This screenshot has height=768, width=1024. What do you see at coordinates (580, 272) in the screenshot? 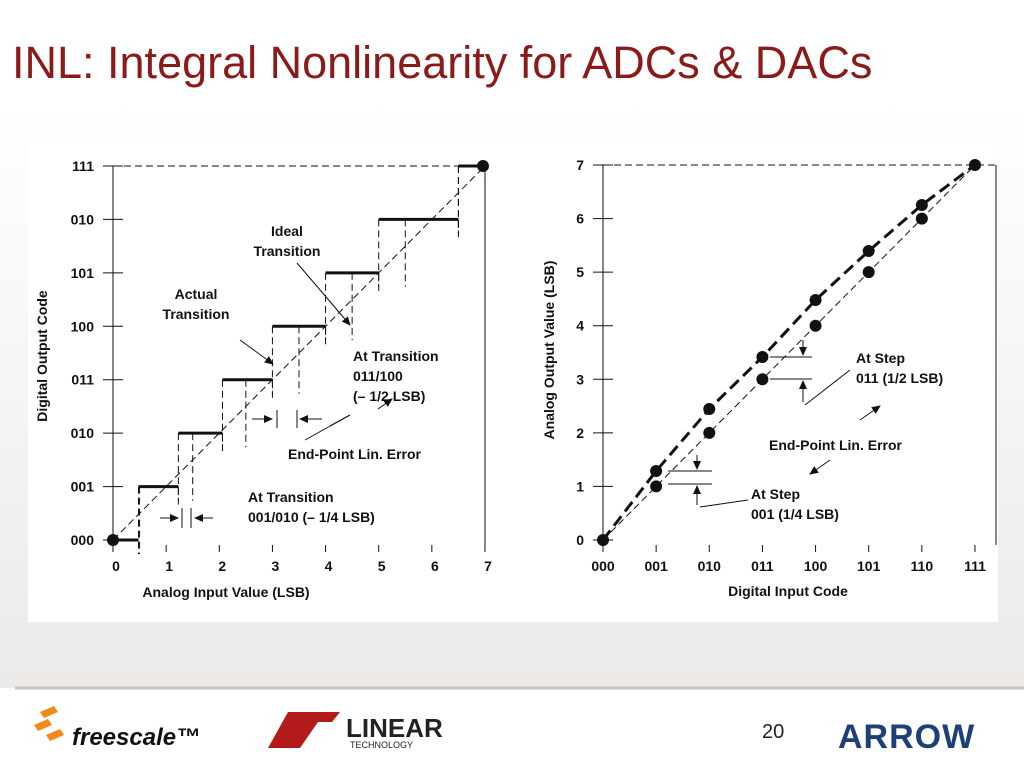
I see `y-tick-label: 5` at bounding box center [580, 272].